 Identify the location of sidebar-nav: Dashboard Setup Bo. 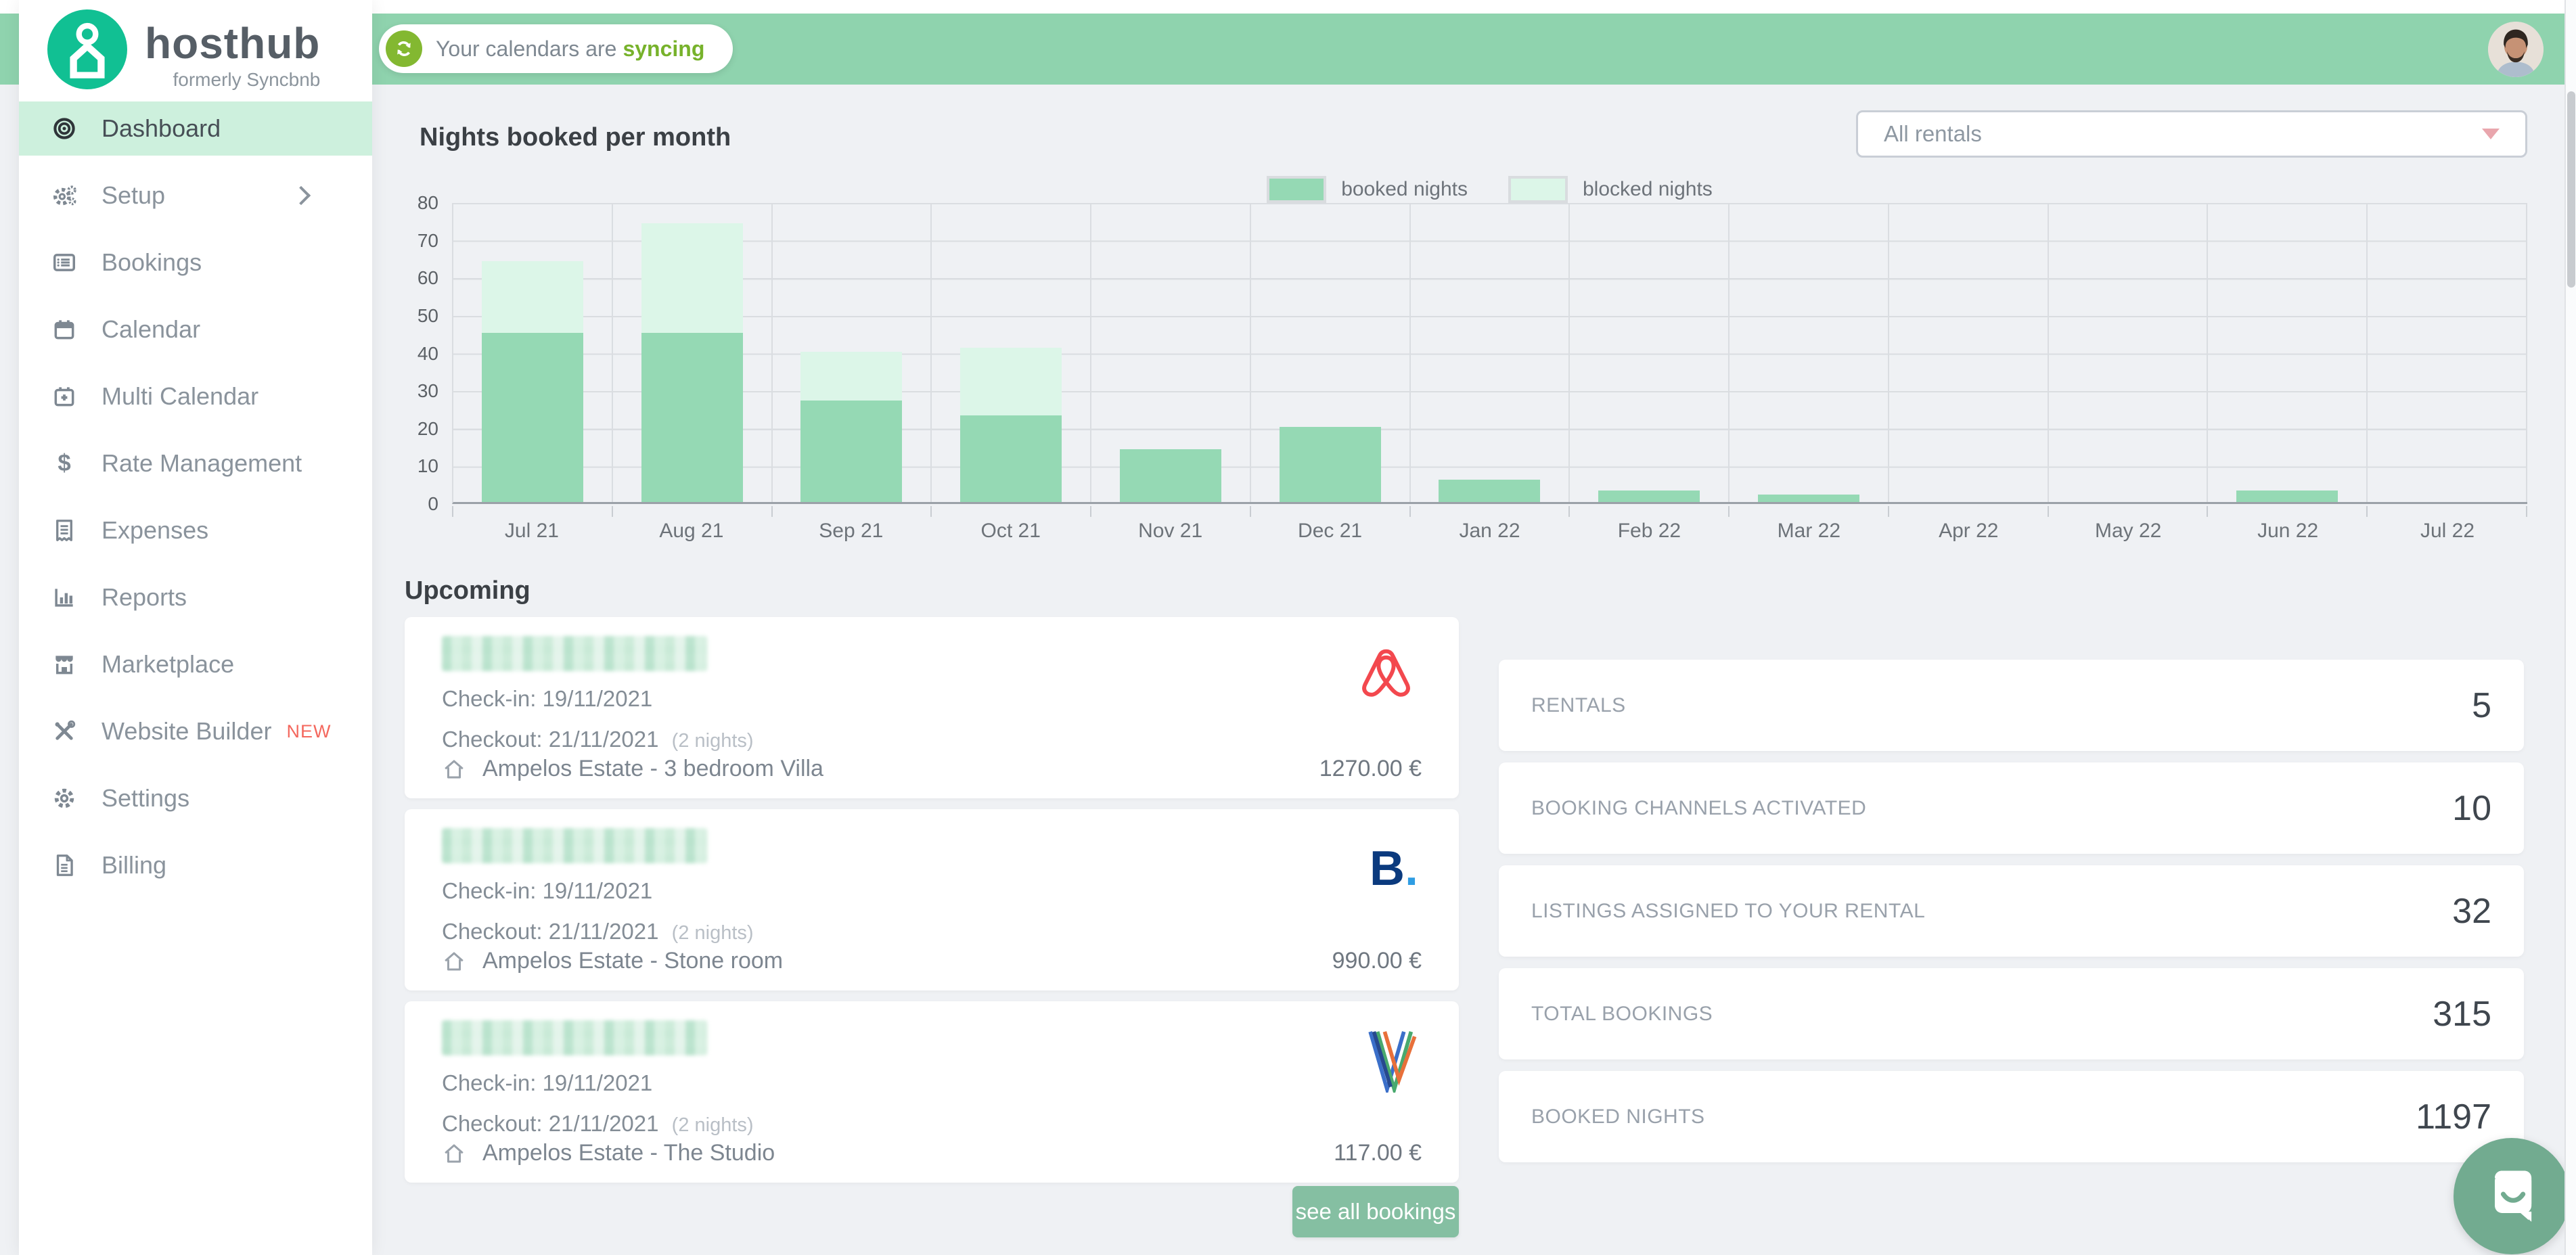
(196, 496).